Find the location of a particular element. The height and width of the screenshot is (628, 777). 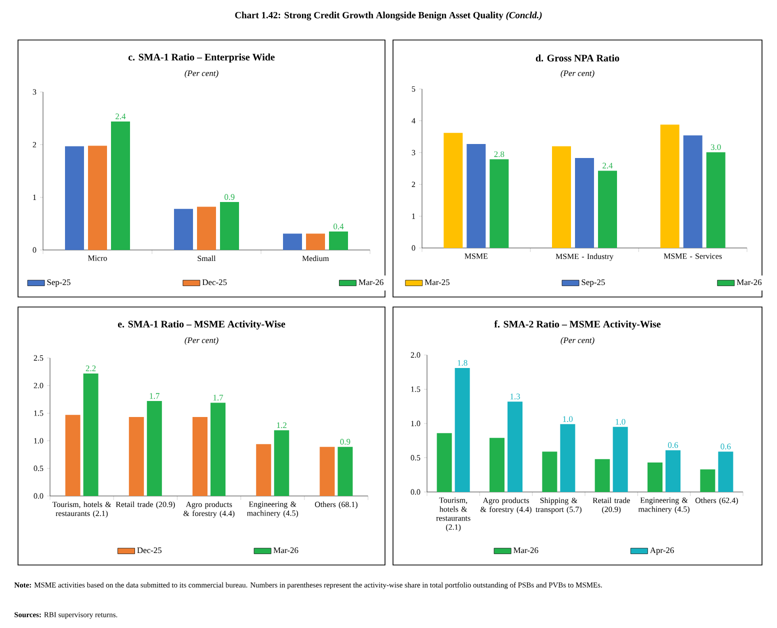

data-label: 2.8 is located at coordinates (499, 154).